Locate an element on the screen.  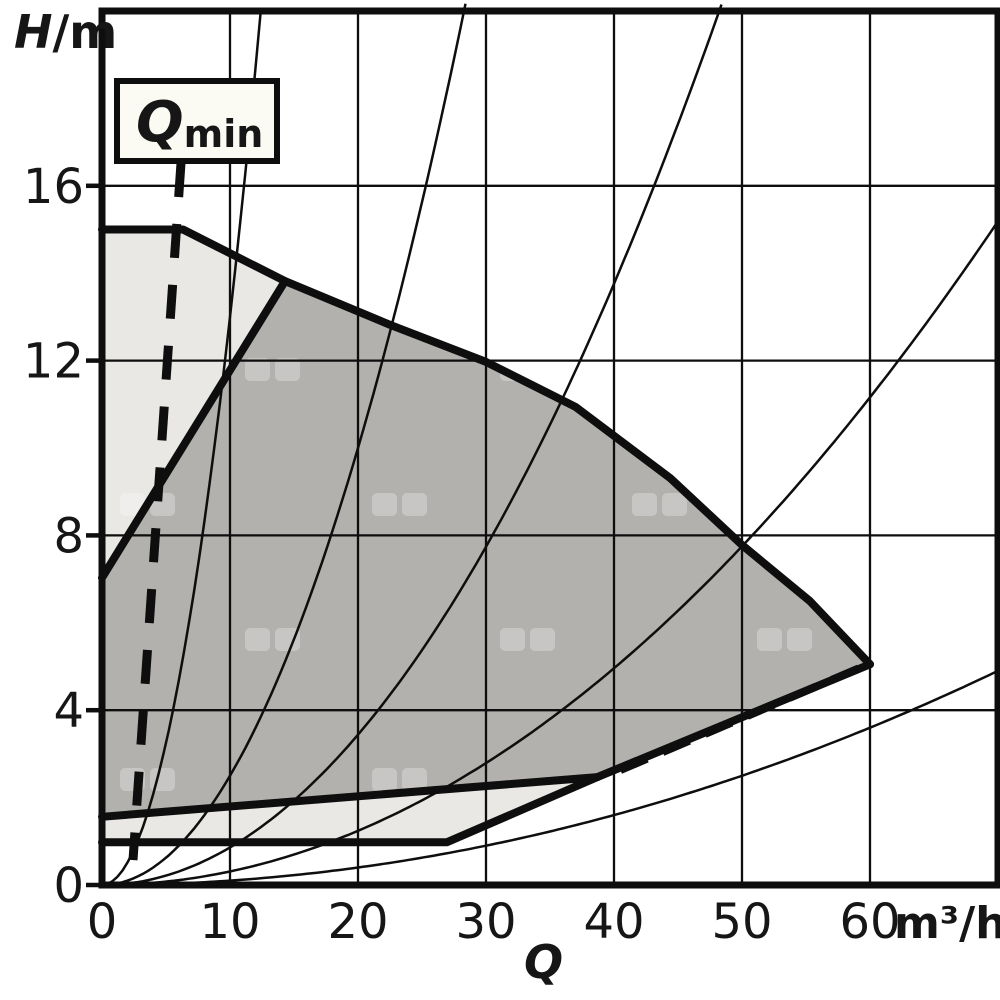
x-tick-label: 60 is located at coordinates (869, 922).